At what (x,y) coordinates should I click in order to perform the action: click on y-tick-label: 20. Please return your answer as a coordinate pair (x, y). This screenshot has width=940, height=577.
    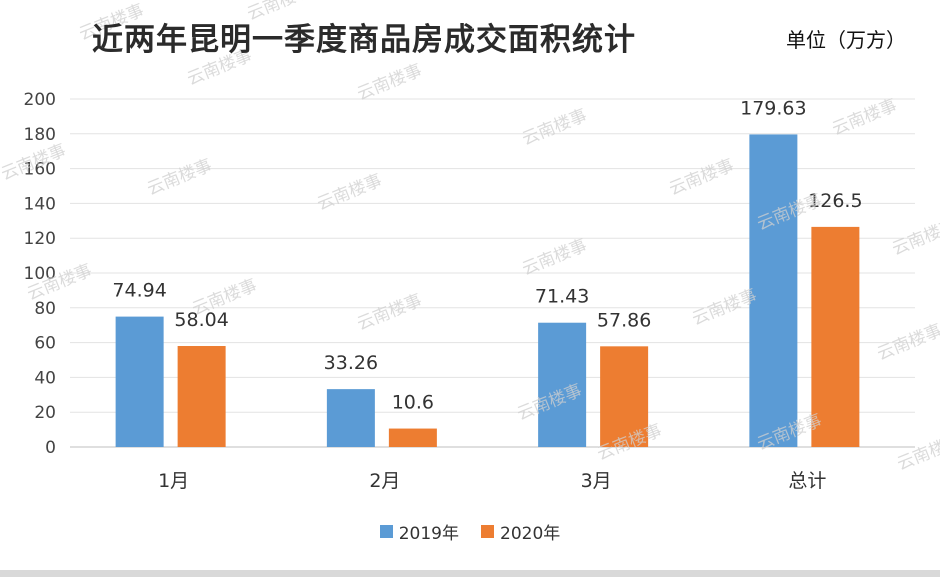
    Looking at the image, I should click on (45, 413).